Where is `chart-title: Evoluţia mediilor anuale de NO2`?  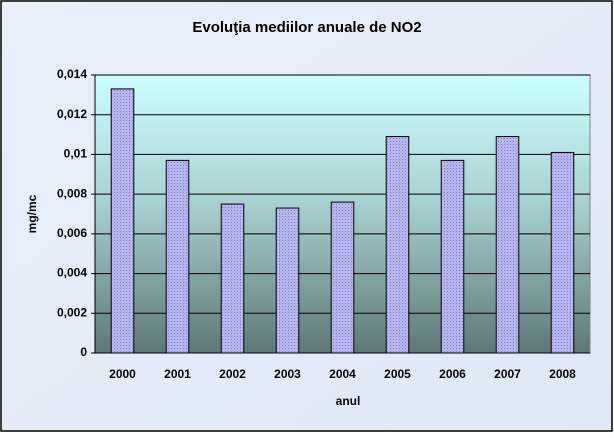
chart-title: Evoluţia mediilor anuale de NO2 is located at coordinates (306, 27).